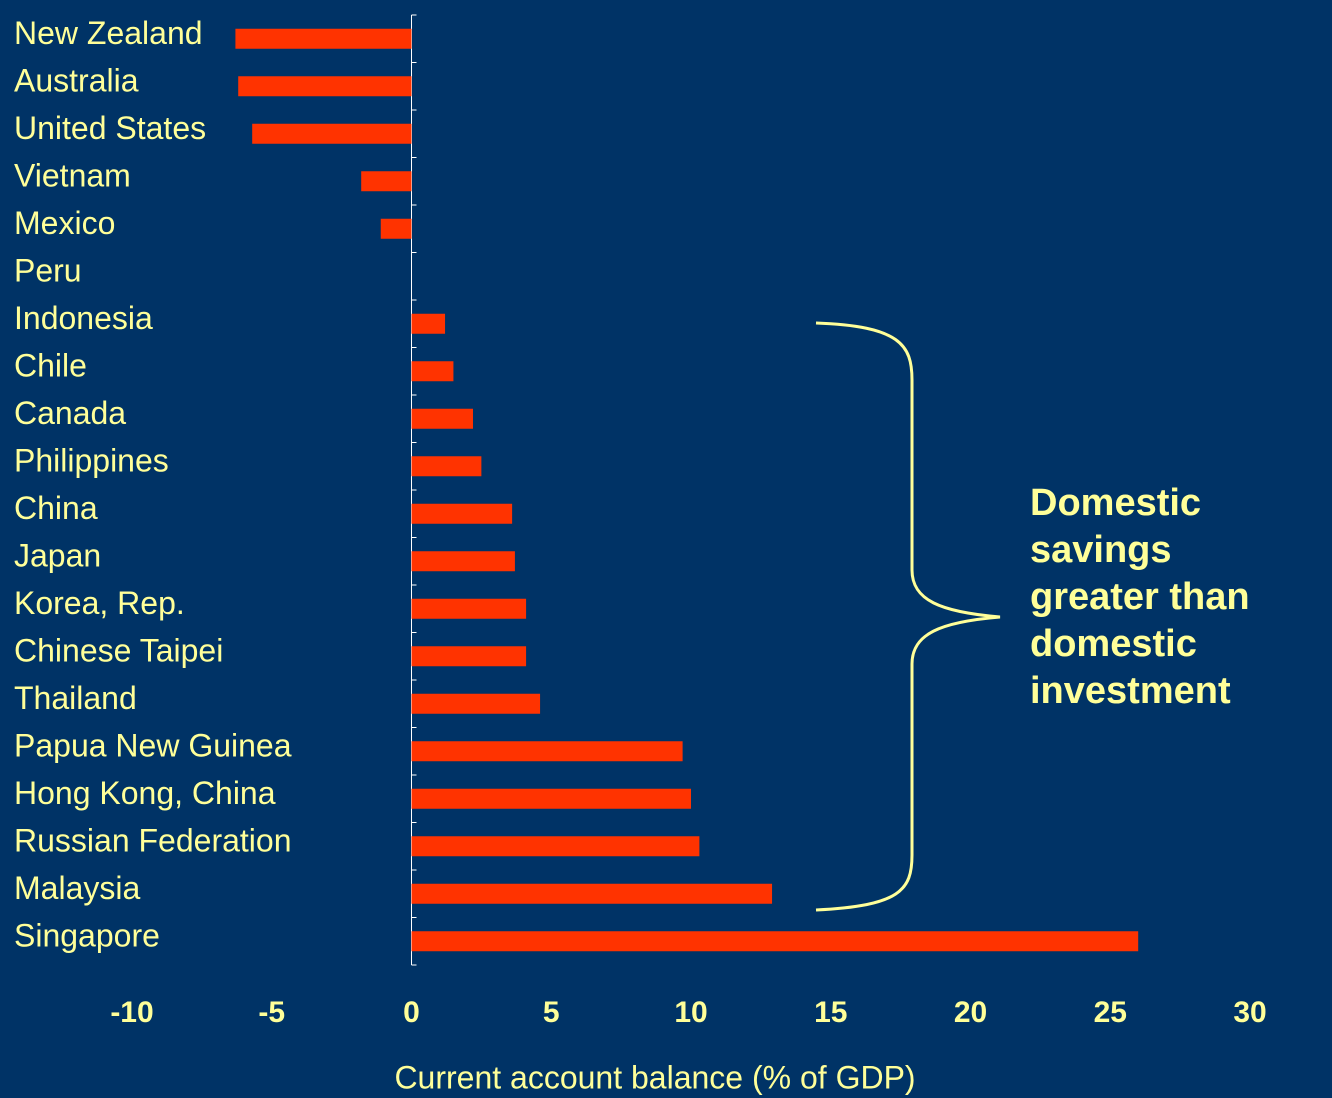 The height and width of the screenshot is (1098, 1332). I want to click on x-tick-label: 15, so click(830, 1012).